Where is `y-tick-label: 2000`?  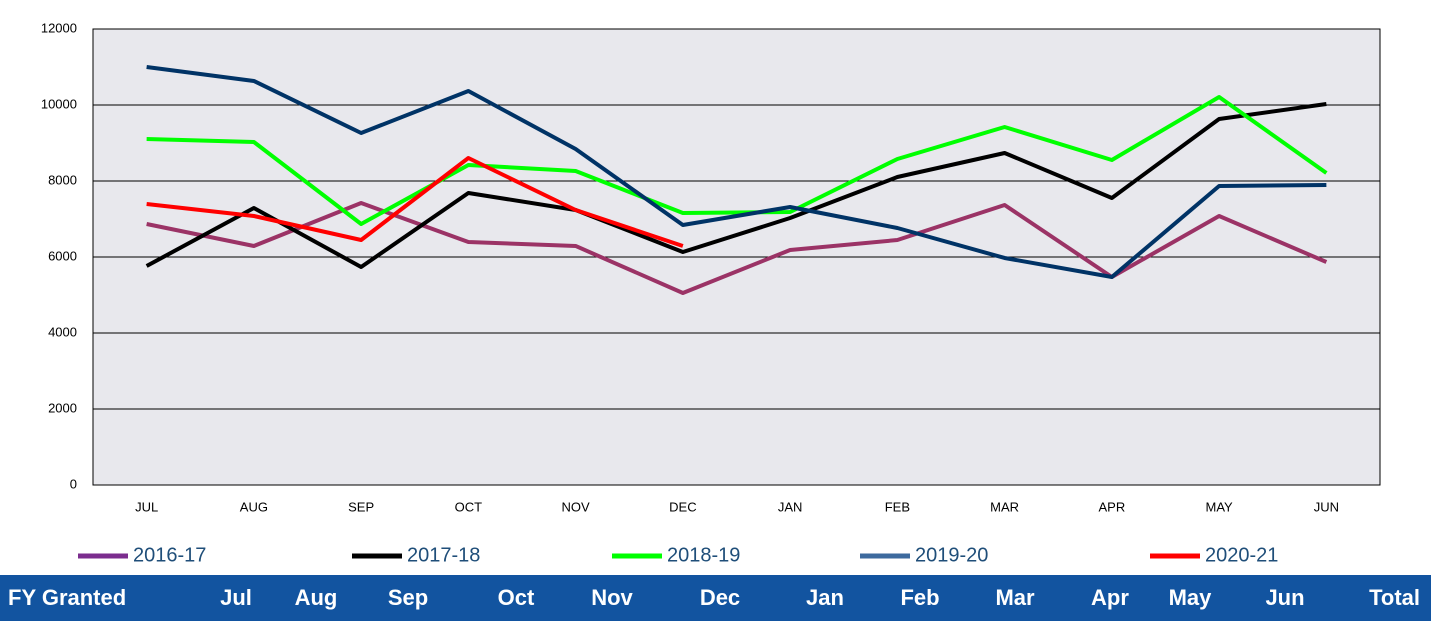 y-tick-label: 2000 is located at coordinates (62, 407).